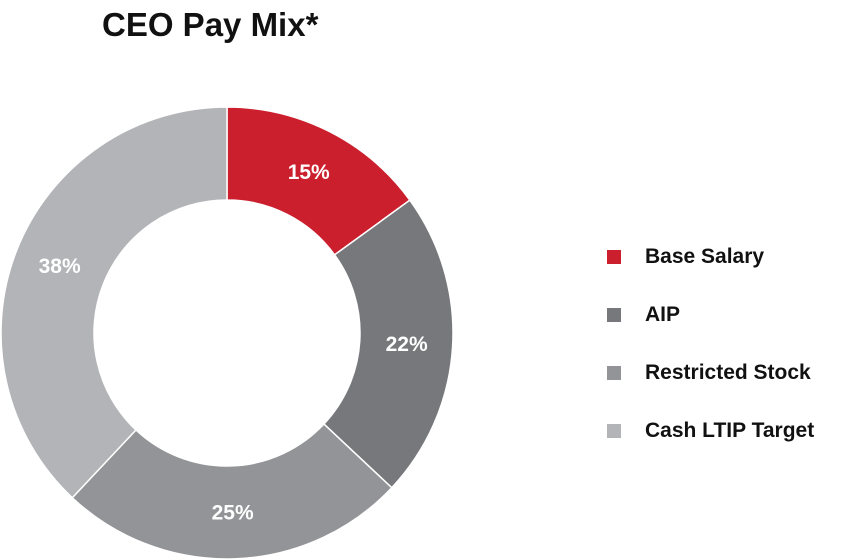 This screenshot has width=842, height=560. I want to click on legend-item-base-salary: Base Salary, so click(710, 257).